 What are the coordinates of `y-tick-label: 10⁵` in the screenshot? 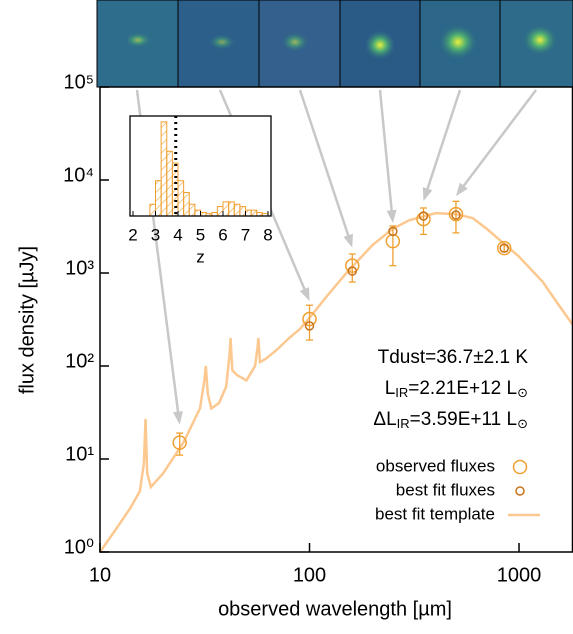 It's located at (78, 82).